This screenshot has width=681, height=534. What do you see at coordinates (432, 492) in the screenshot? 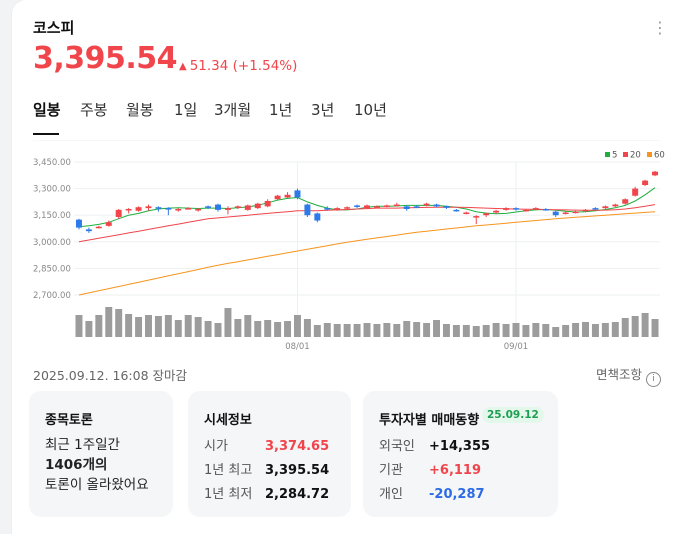
I see `individual-row: 개인 -20,287` at bounding box center [432, 492].